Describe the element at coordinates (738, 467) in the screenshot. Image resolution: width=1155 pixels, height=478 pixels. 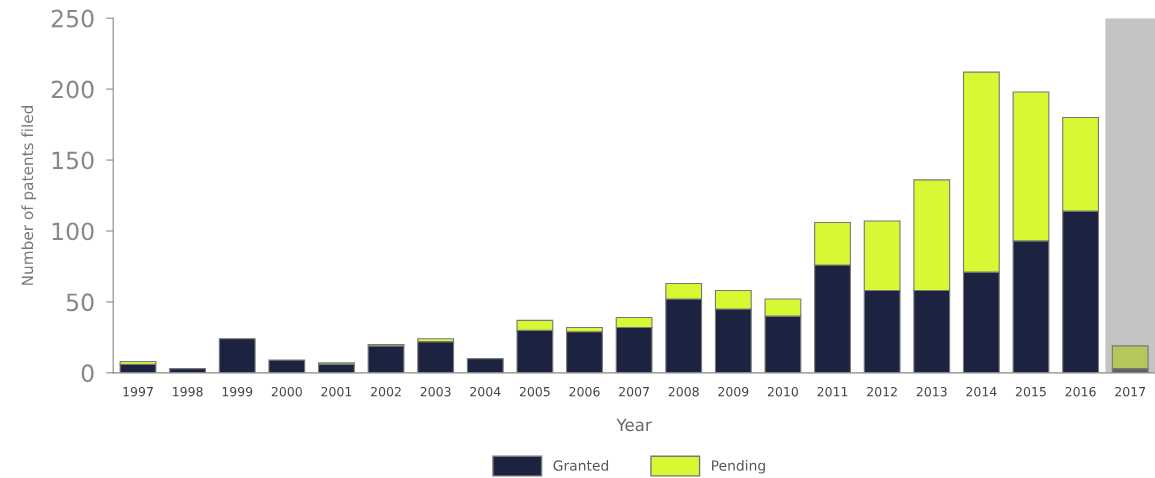
I see `legend-label: Pending` at that location.